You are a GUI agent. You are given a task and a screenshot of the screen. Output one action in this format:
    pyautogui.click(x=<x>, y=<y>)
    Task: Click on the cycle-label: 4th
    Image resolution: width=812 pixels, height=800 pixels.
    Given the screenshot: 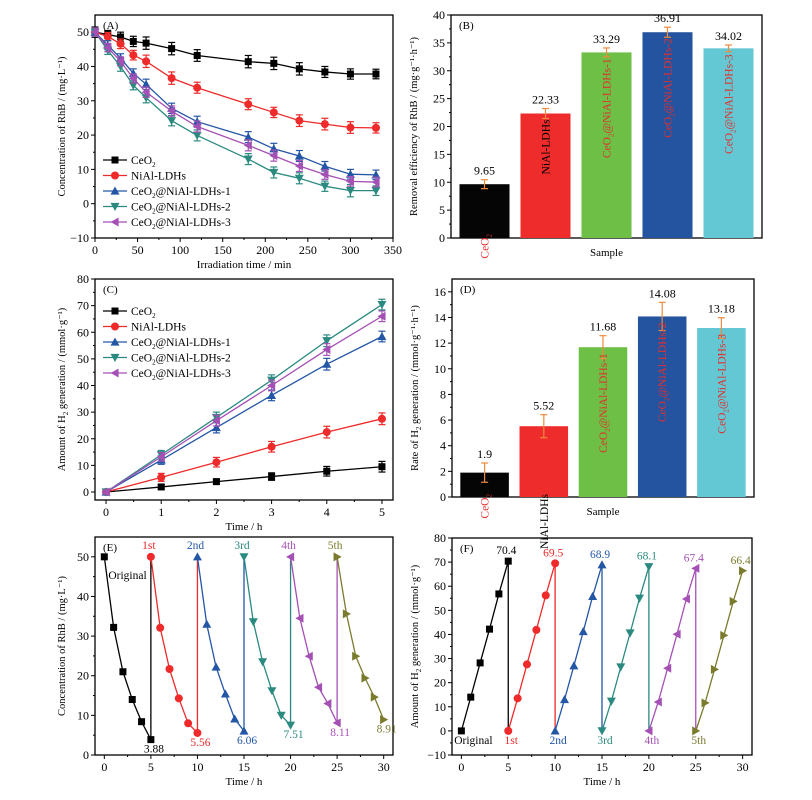 What is the action you would take?
    pyautogui.click(x=288, y=546)
    